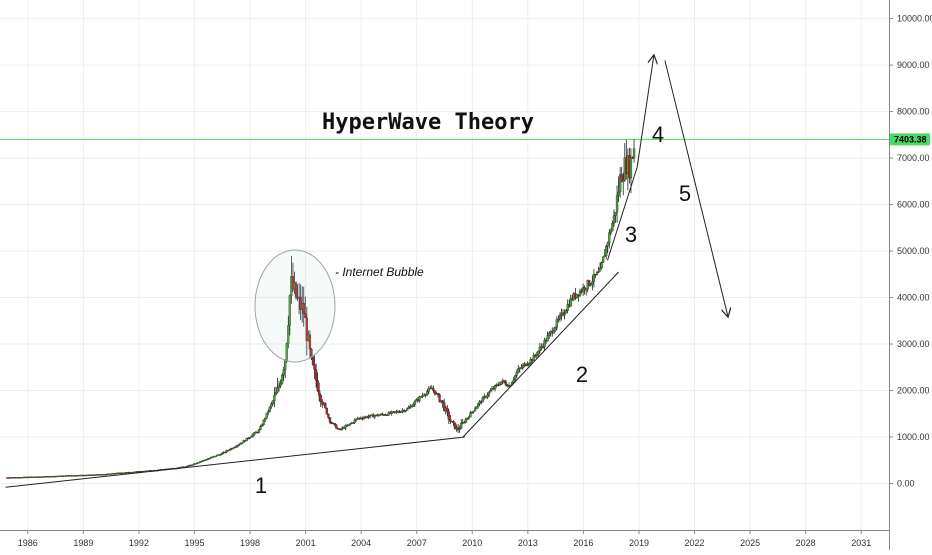 Image resolution: width=932 pixels, height=555 pixels. What do you see at coordinates (582, 374) in the screenshot?
I see `wave-2-label: 2` at bounding box center [582, 374].